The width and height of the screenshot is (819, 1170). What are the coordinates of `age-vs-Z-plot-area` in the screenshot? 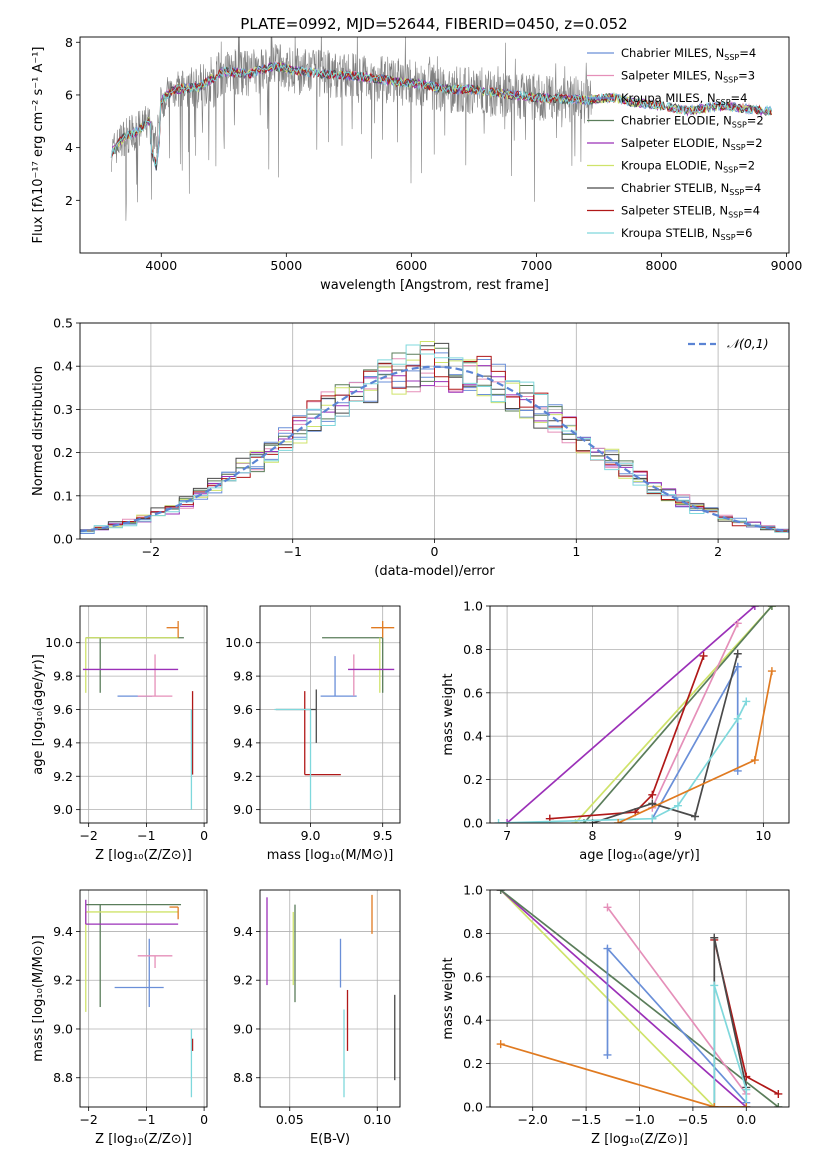 It's located at (138, 715).